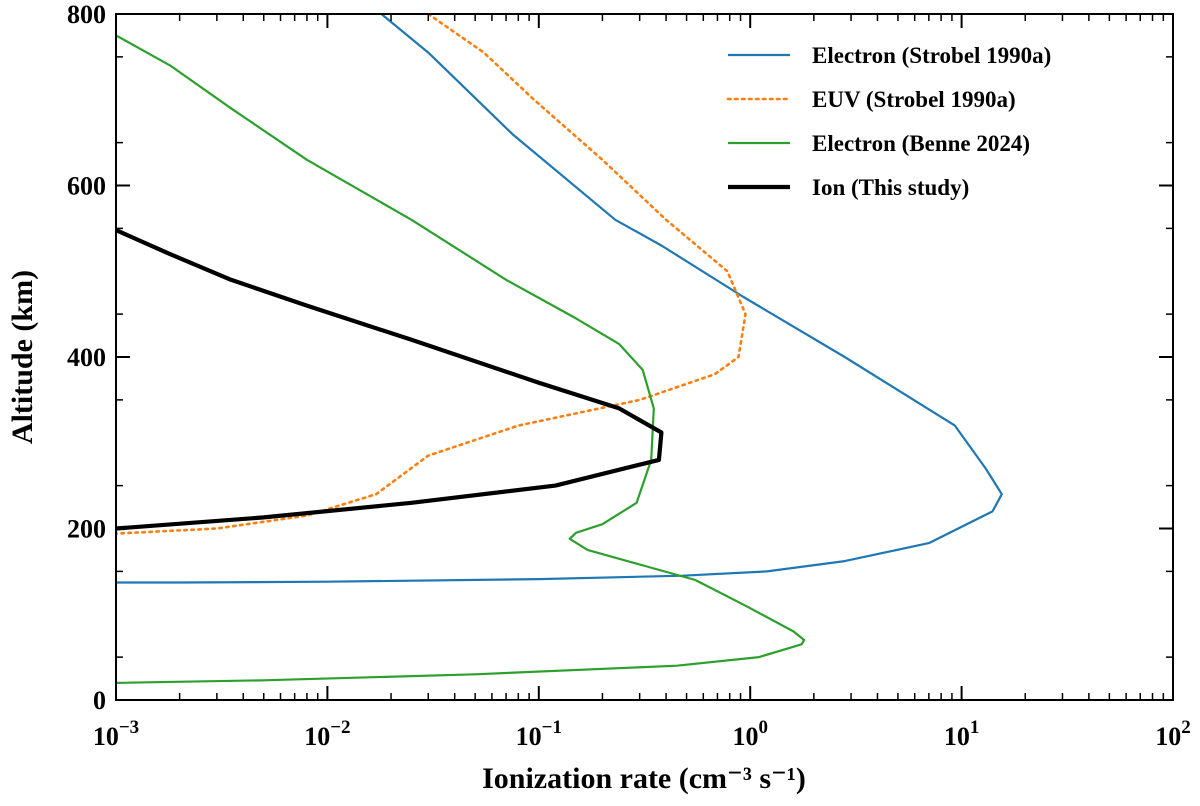  What do you see at coordinates (914, 99) in the screenshot?
I see `legend-label-2: EUV (Strobel 1990a)` at bounding box center [914, 99].